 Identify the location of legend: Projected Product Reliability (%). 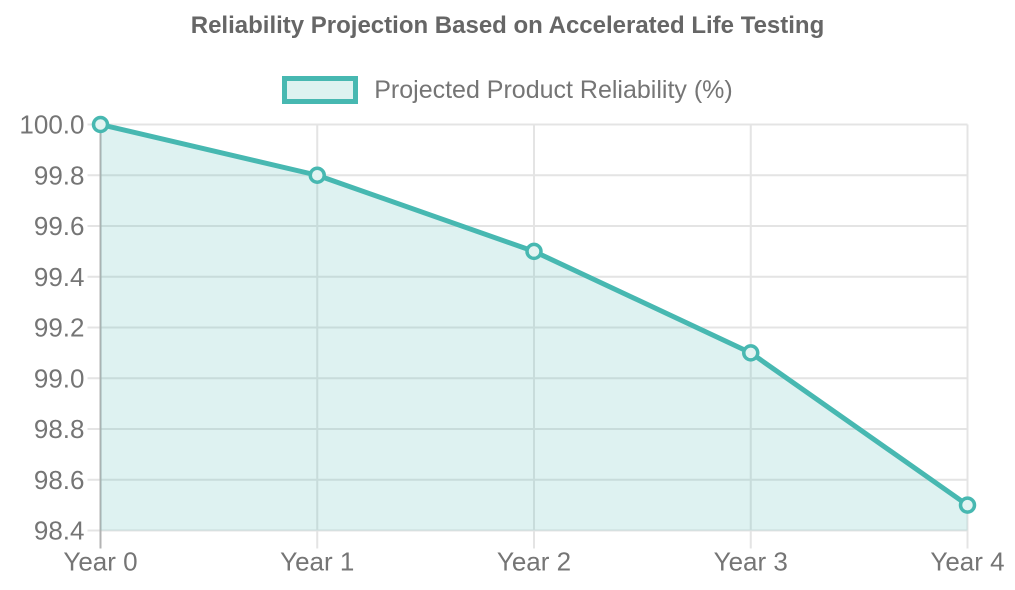
(507, 90).